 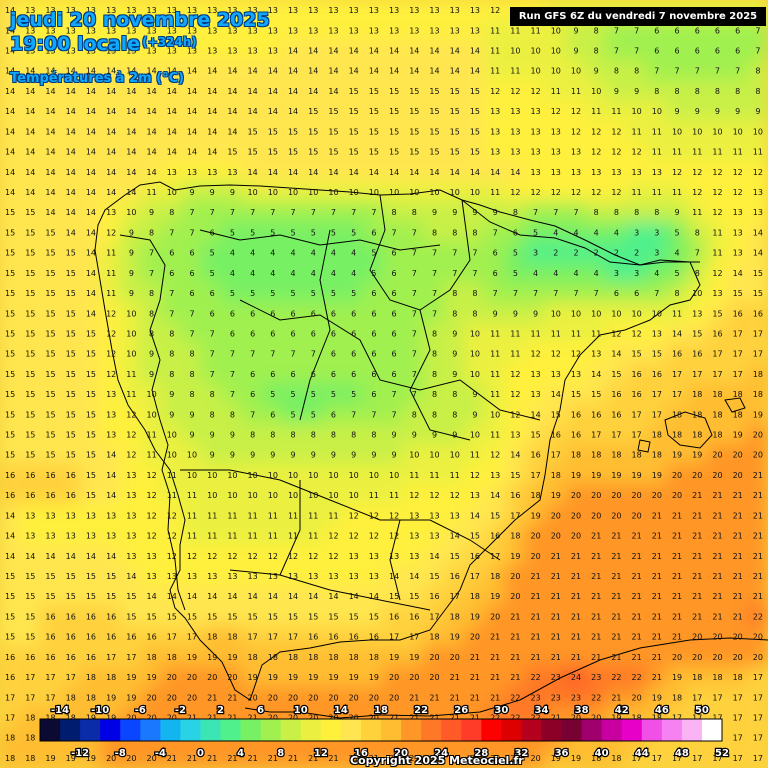 I want to click on temperature-value: 9, so click(x=495, y=313).